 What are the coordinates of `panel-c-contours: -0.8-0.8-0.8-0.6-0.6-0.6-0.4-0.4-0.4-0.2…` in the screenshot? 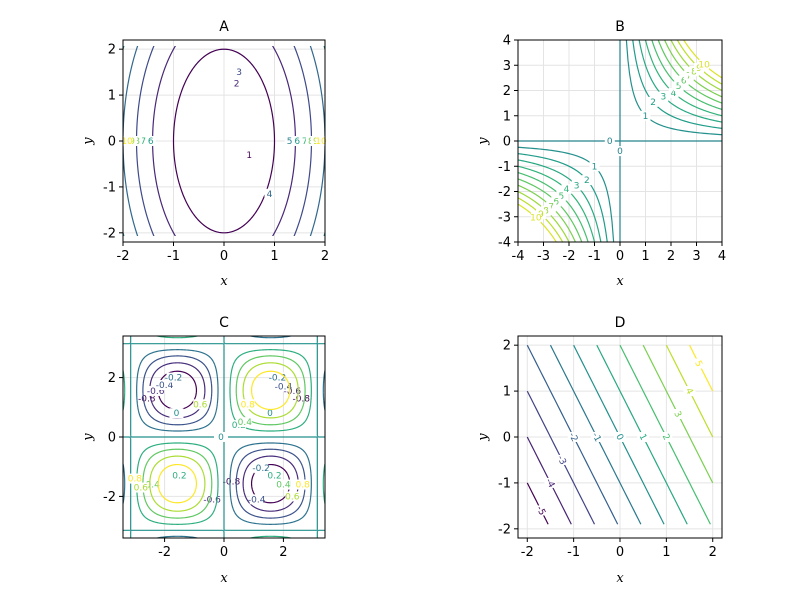 It's located at (224, 437).